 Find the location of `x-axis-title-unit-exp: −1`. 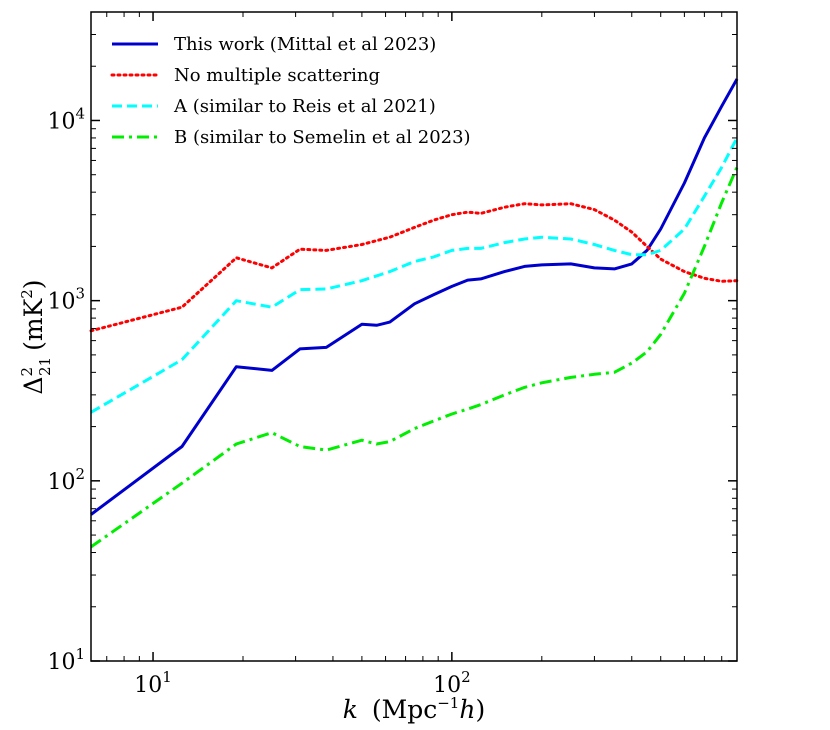

x-axis-title-unit-exp: −1 is located at coordinates (448, 703).